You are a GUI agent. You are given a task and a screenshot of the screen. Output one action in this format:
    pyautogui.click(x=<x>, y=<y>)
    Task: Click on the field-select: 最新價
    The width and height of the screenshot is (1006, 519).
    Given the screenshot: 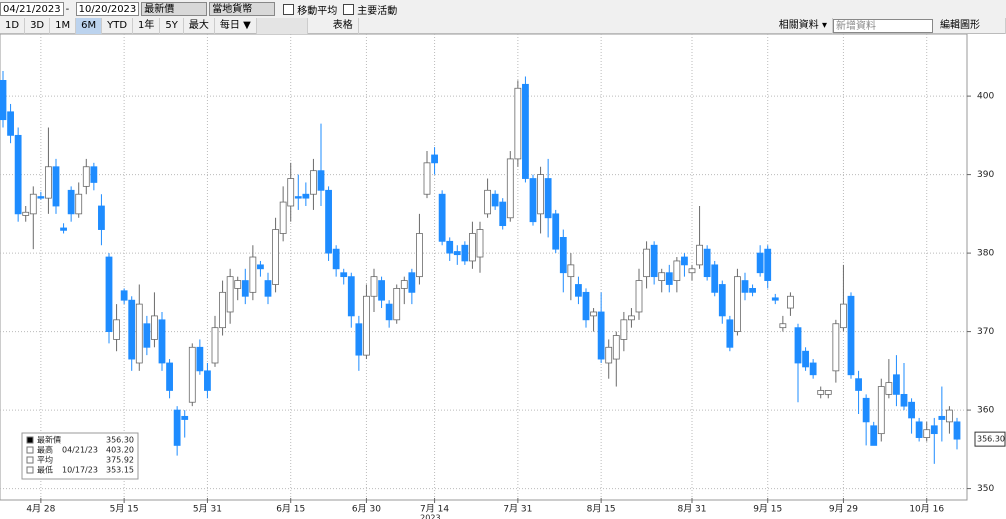 What is the action you would take?
    pyautogui.click(x=174, y=9)
    